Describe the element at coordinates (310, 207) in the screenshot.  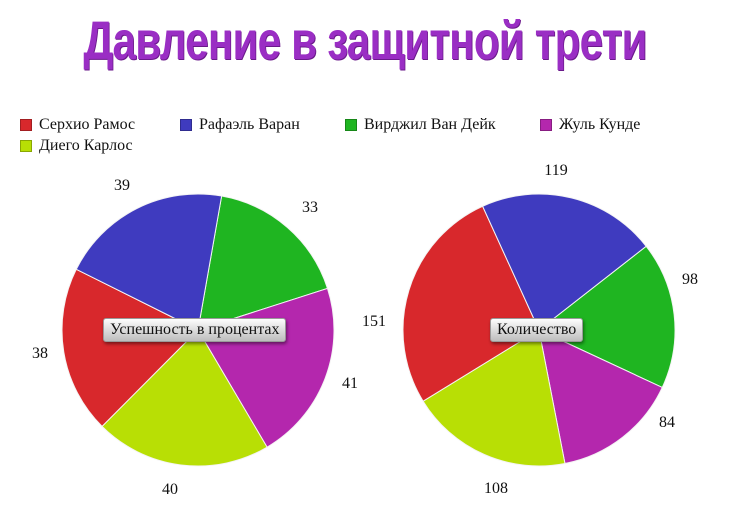
I see `pie-data-label: 33` at that location.